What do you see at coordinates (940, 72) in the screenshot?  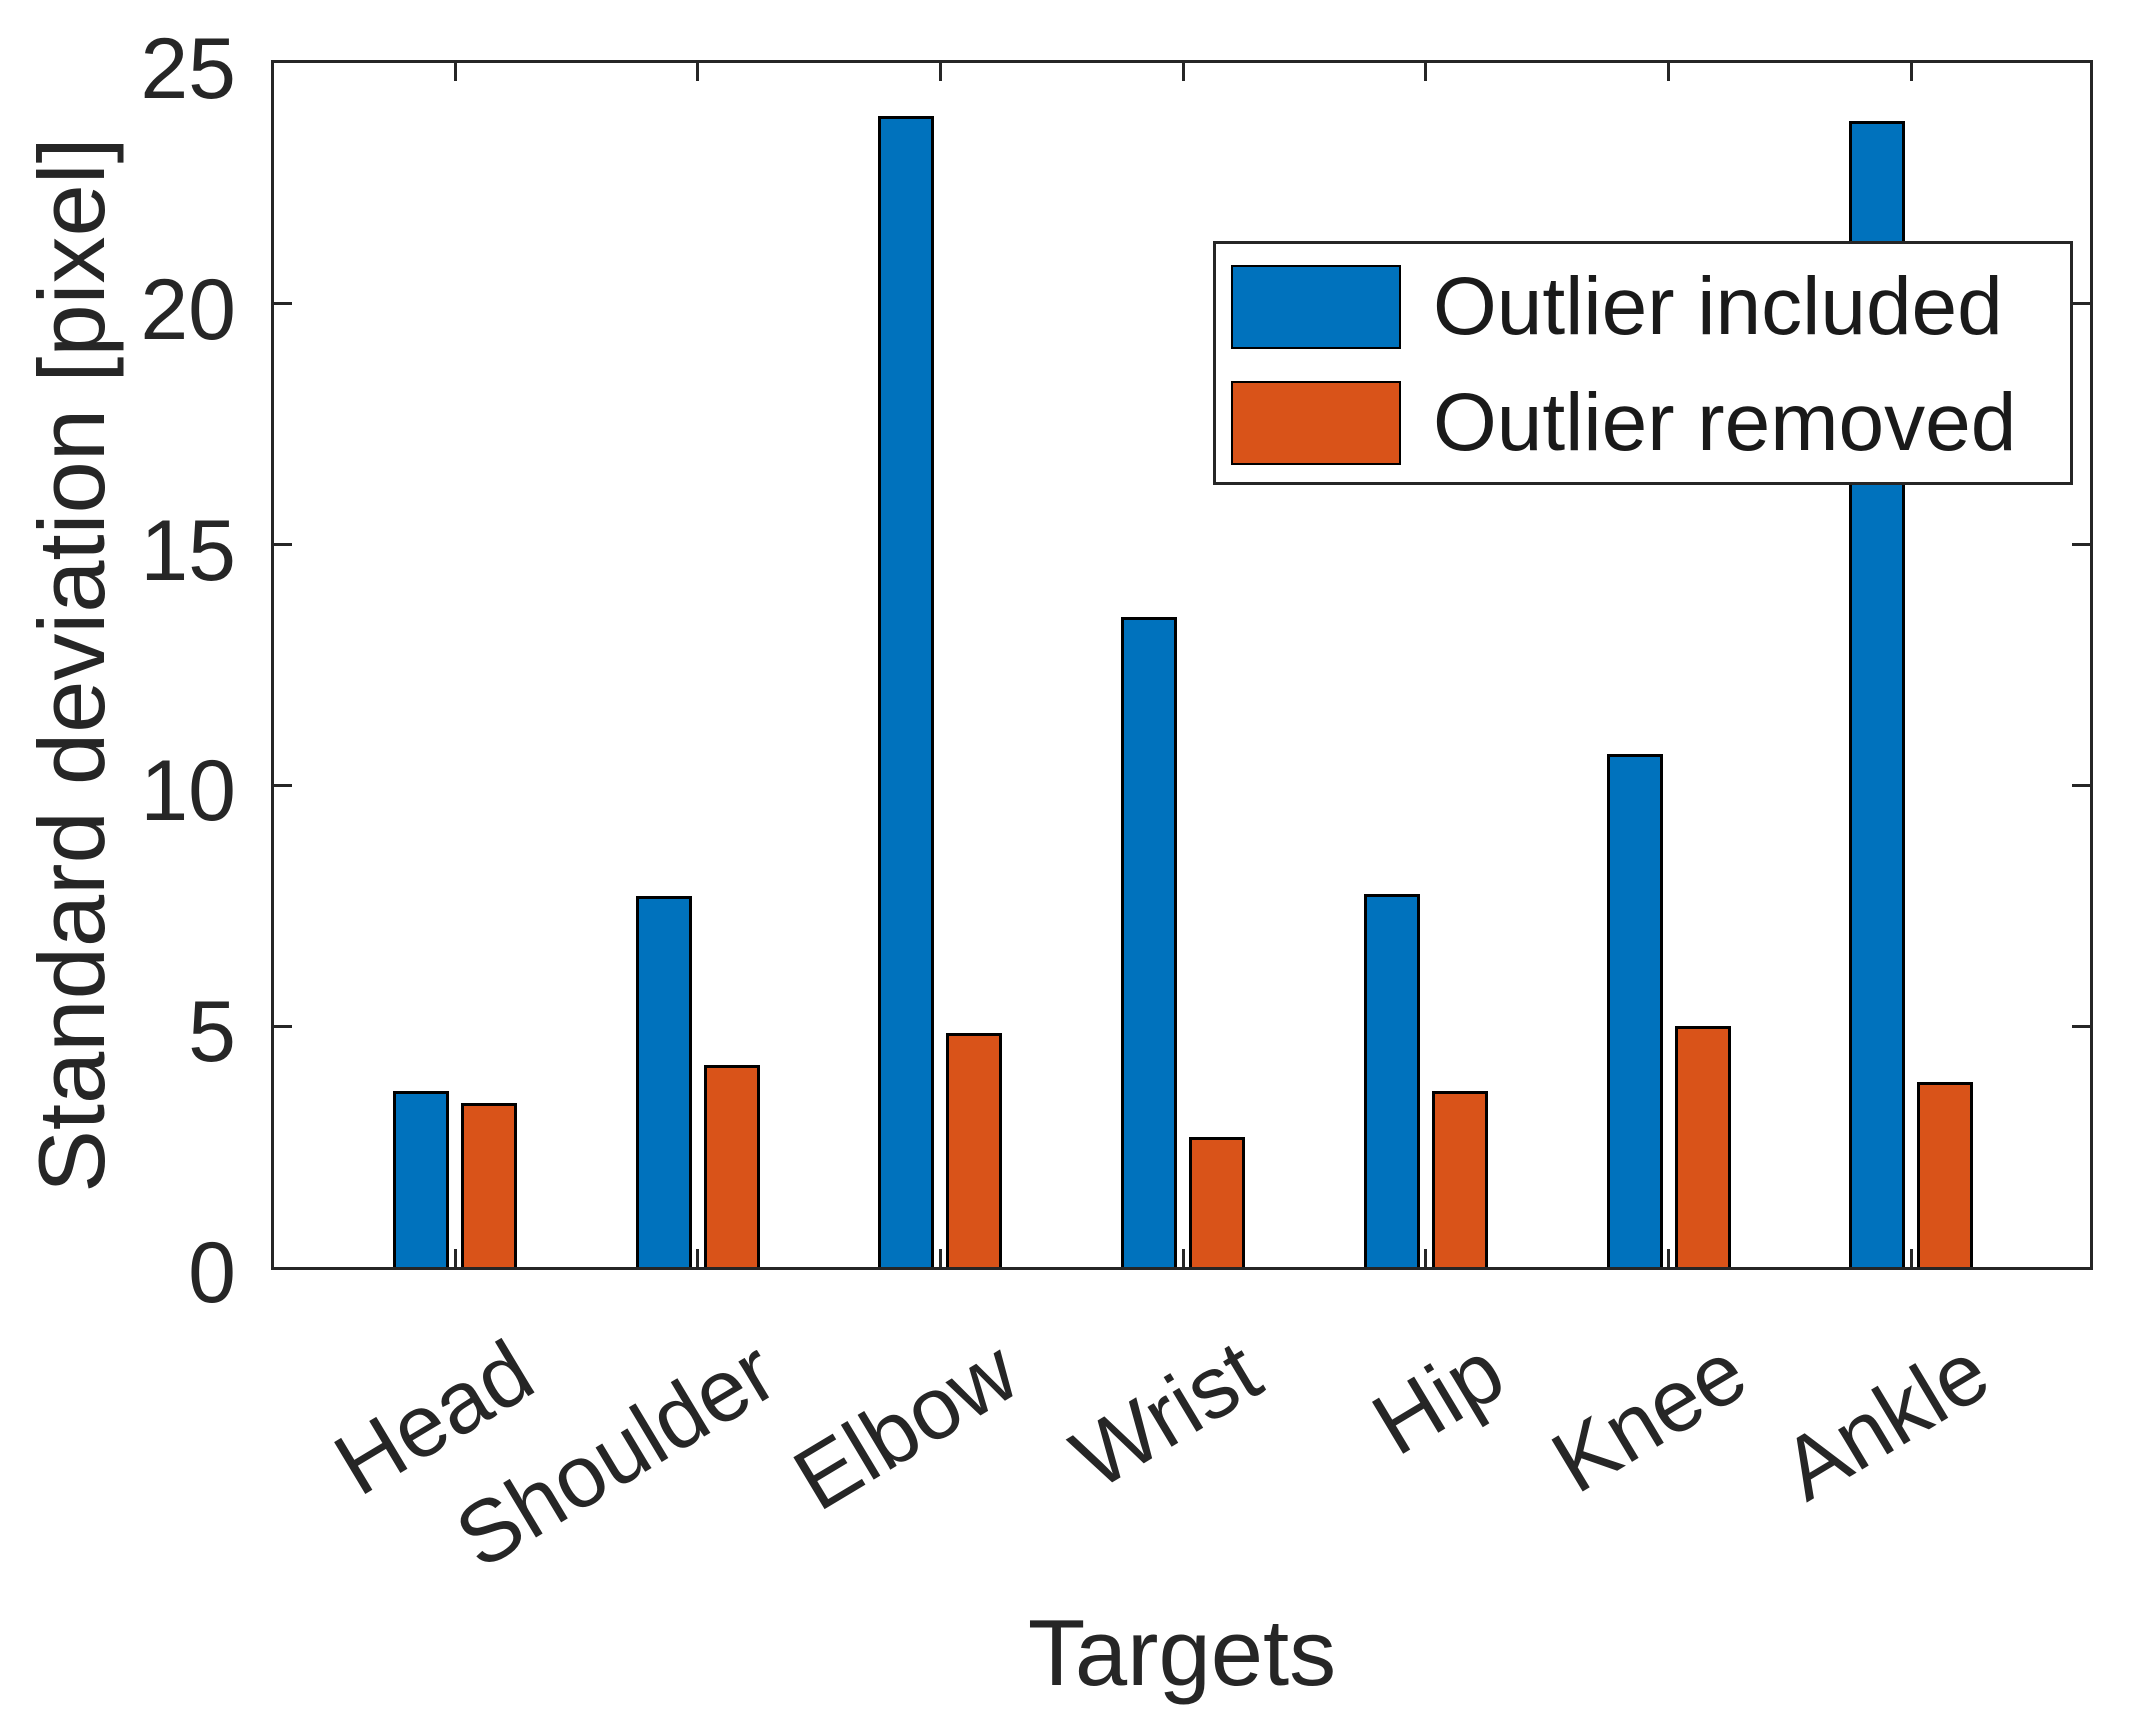 I see `x-tick-top-elbow` at bounding box center [940, 72].